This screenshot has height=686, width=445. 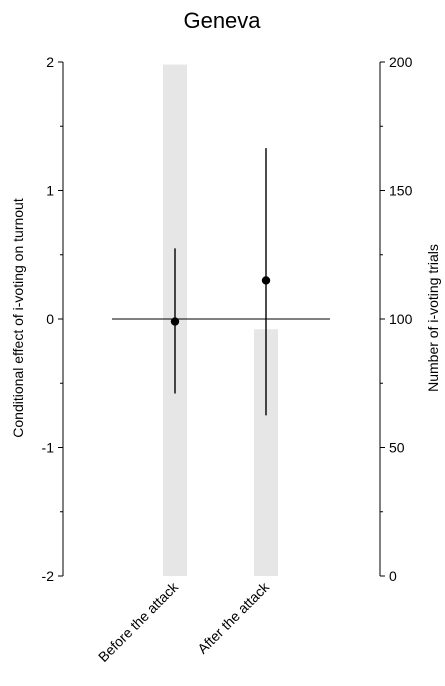 I want to click on left-tick-label-4: 2, so click(x=50, y=62).